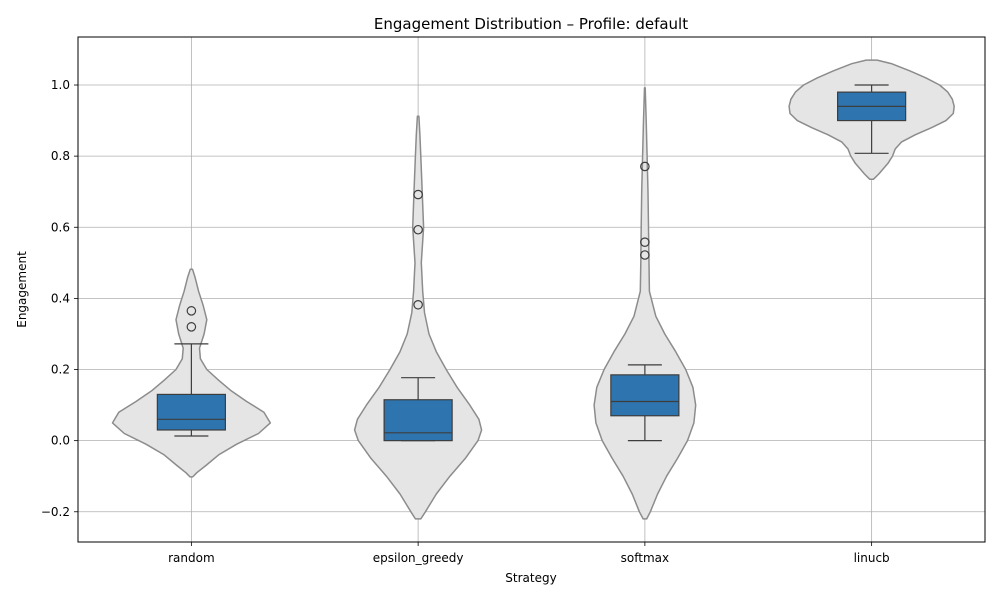 The height and width of the screenshot is (604, 1000). I want to click on violin-epsilon_greedy, so click(418, 317).